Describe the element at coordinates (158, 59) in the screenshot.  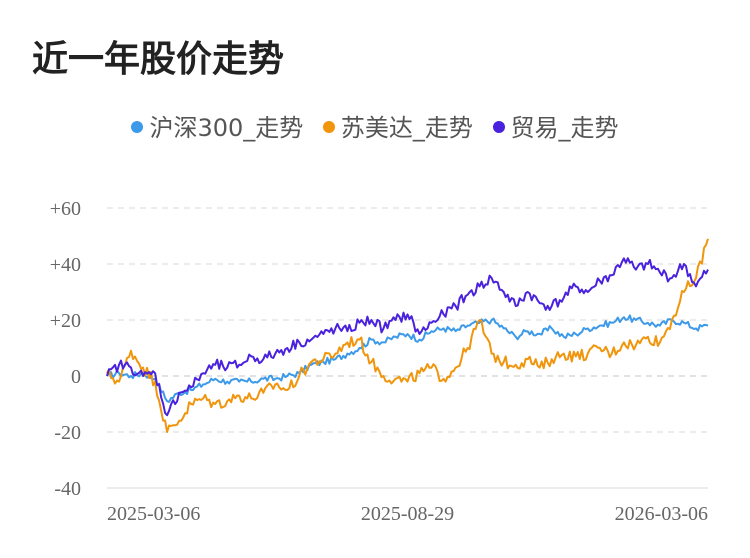
I see `chart-title: 近一年股价走势` at that location.